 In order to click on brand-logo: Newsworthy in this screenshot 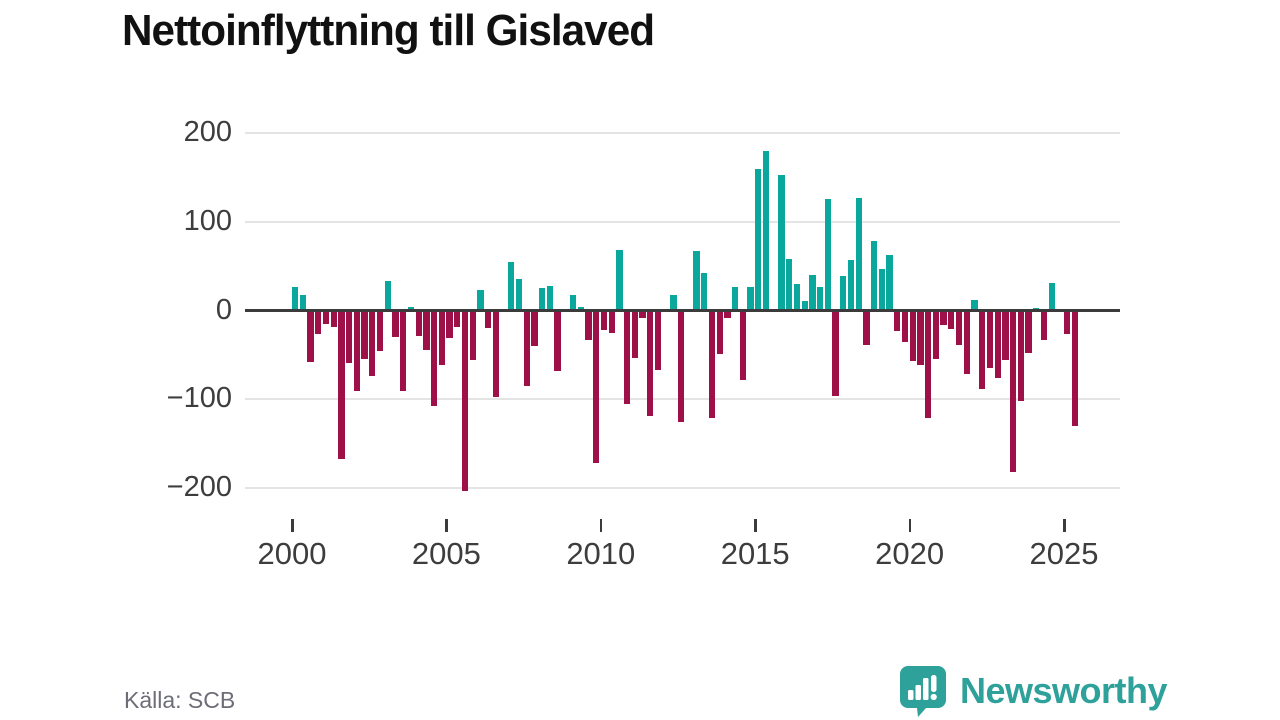, I will do `click(1033, 691)`.